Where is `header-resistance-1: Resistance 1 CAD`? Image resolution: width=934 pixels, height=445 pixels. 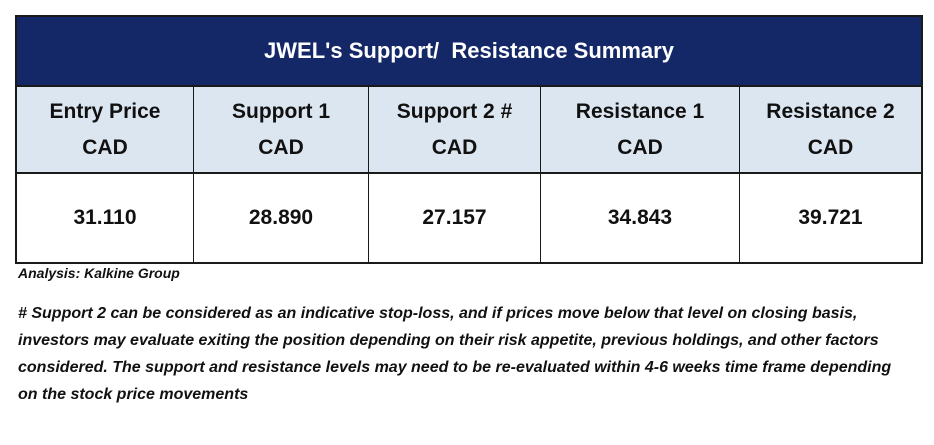
header-resistance-1: Resistance 1 CAD is located at coordinates (640, 129).